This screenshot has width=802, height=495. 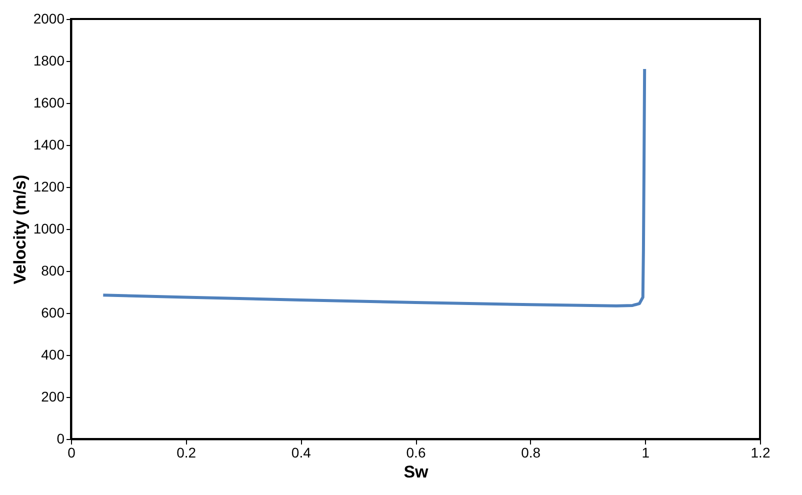 I want to click on y-axis-title: Velocity (m/s), so click(x=20, y=229).